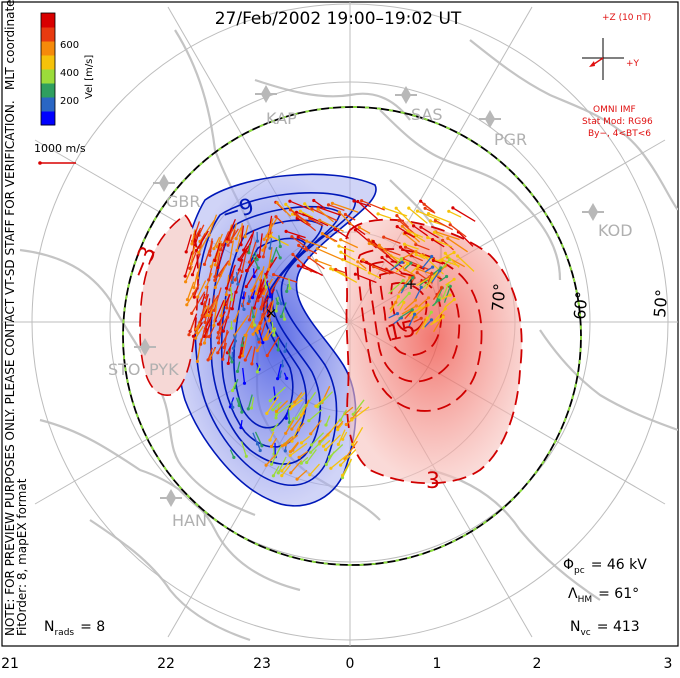 The height and width of the screenshot is (678, 680). I want to click on station-label-han: HAN, so click(189, 520).